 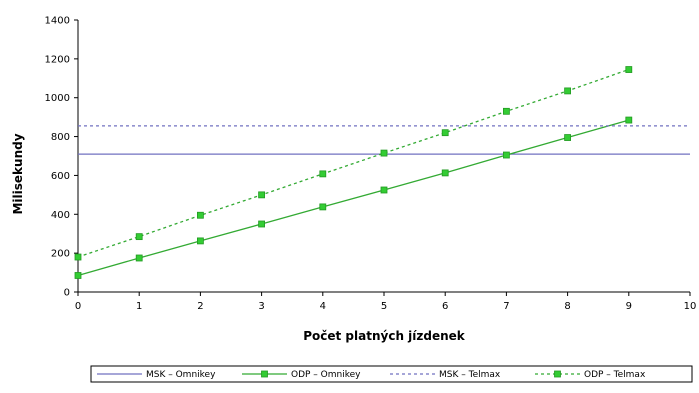 What do you see at coordinates (57, 21) in the screenshot?
I see `y-tick-label: 1400` at bounding box center [57, 21].